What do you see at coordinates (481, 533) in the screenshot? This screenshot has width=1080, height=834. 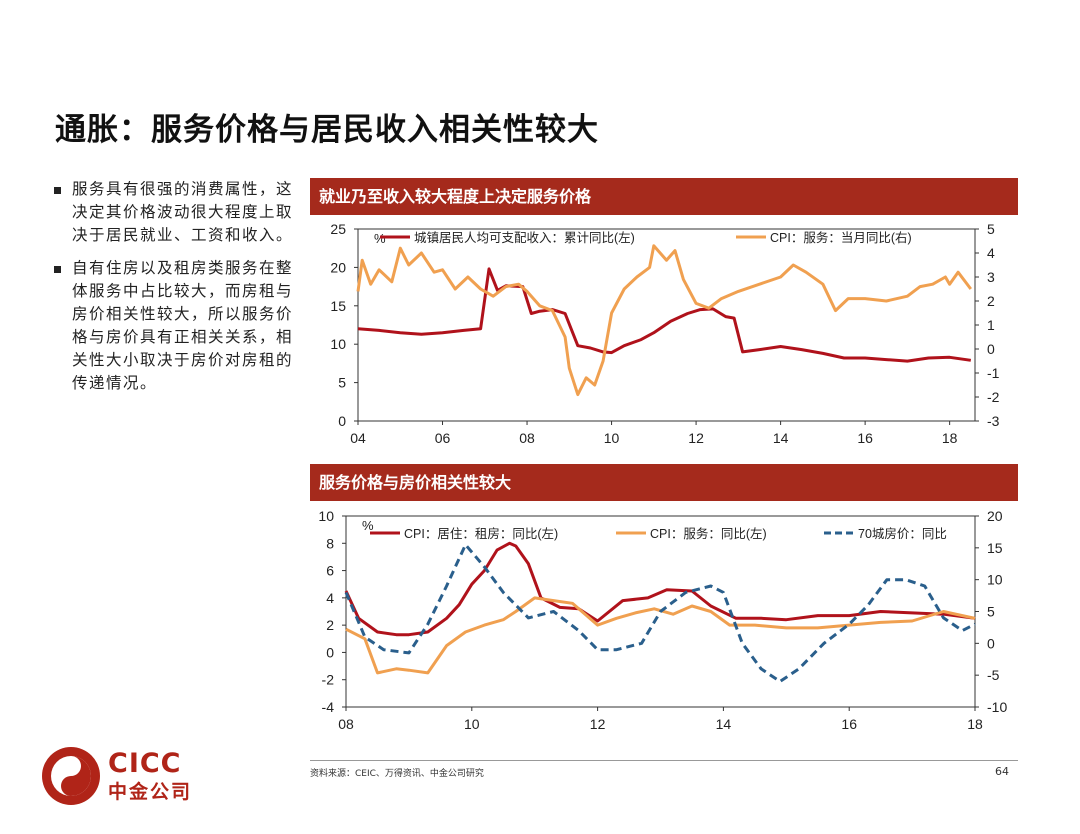 I see `legend-label: CPI：居住：租房：同比(左)` at bounding box center [481, 533].